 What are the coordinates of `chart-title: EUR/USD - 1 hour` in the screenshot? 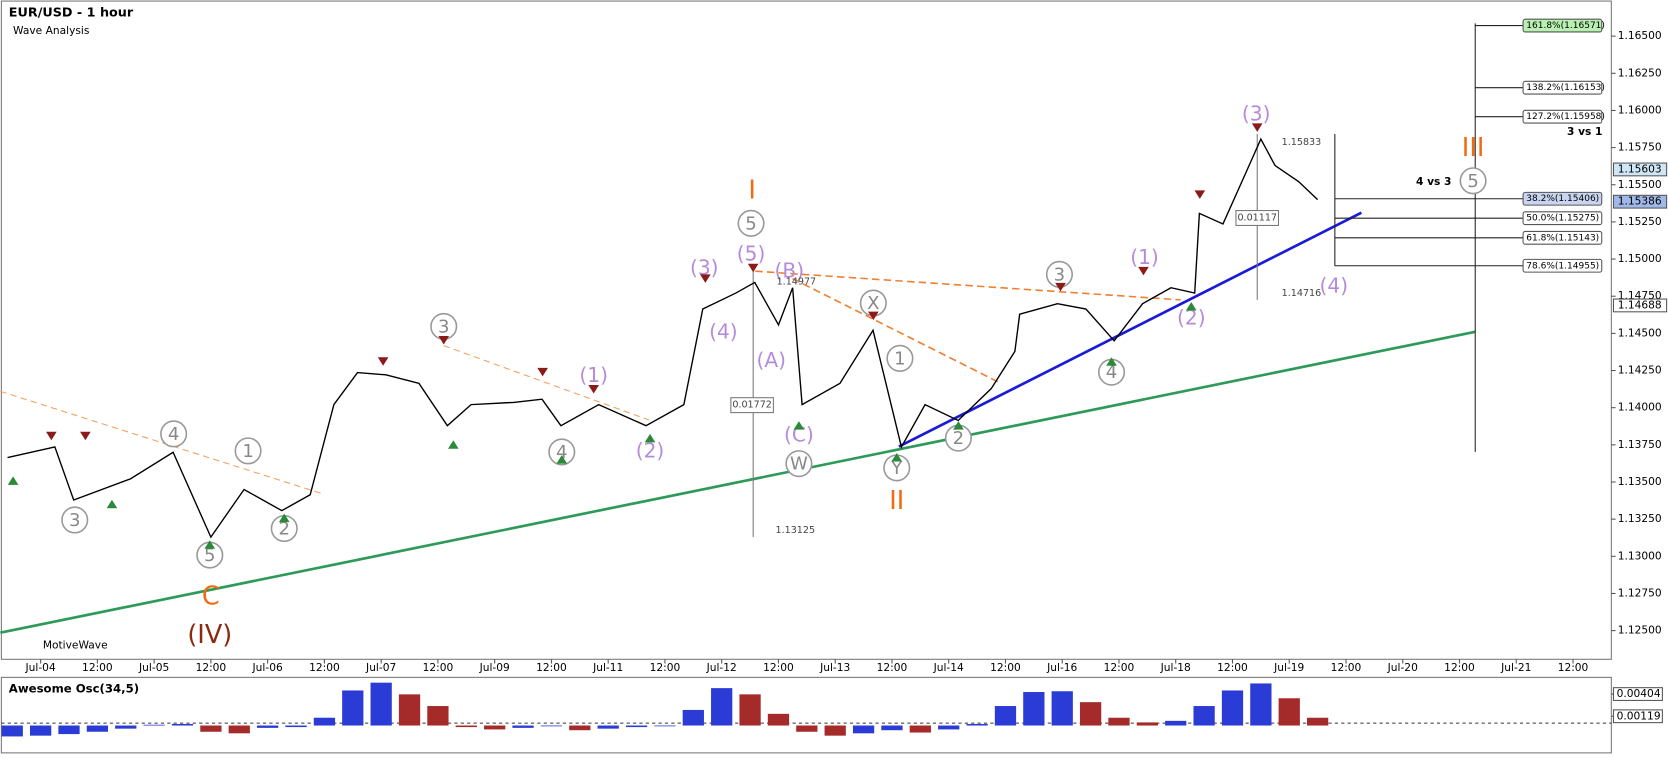 It's located at (71, 12).